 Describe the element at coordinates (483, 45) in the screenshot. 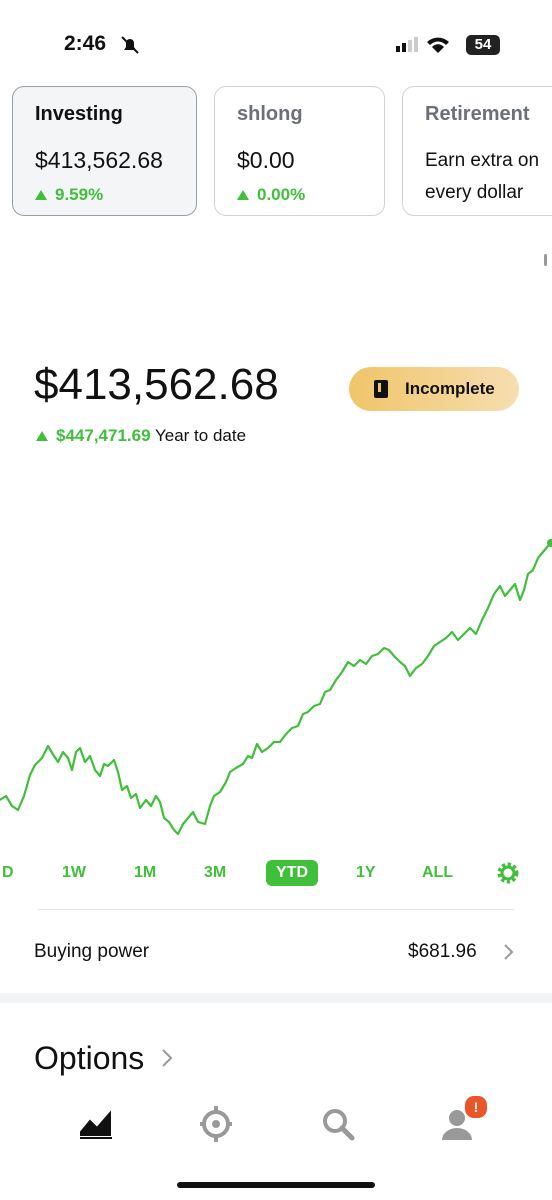

I see `battery: 54` at that location.